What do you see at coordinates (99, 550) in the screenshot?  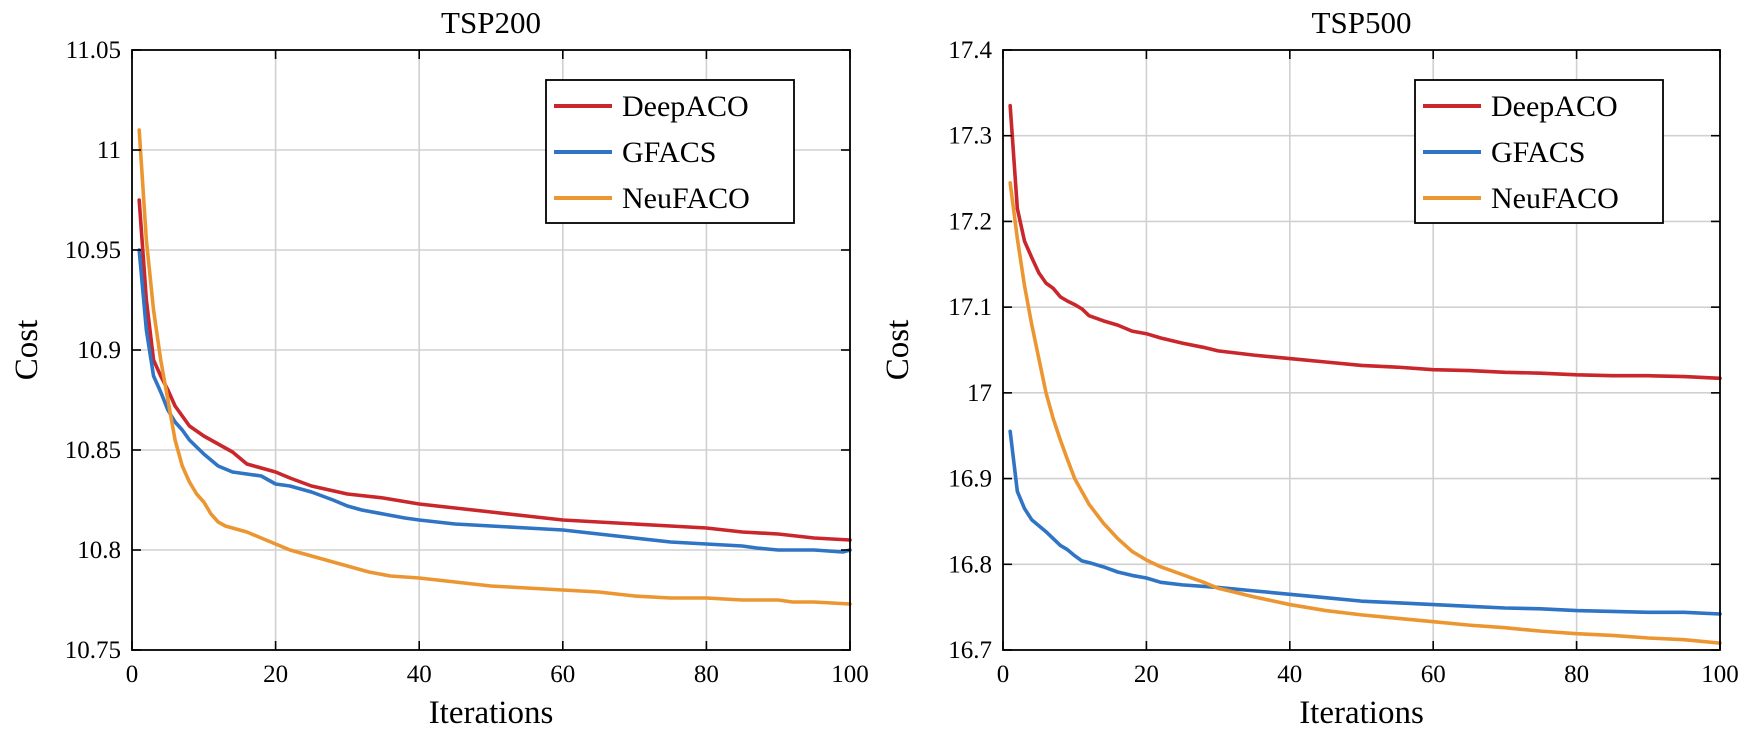 I see `y-tick-label: 10.8` at bounding box center [99, 550].